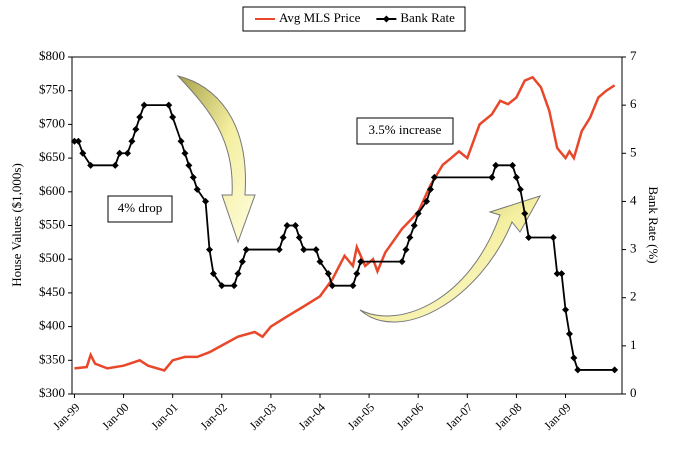 This screenshot has width=673, height=460. Describe the element at coordinates (508, 416) in the screenshot. I see `x-tick-label: Jan-08` at that location.